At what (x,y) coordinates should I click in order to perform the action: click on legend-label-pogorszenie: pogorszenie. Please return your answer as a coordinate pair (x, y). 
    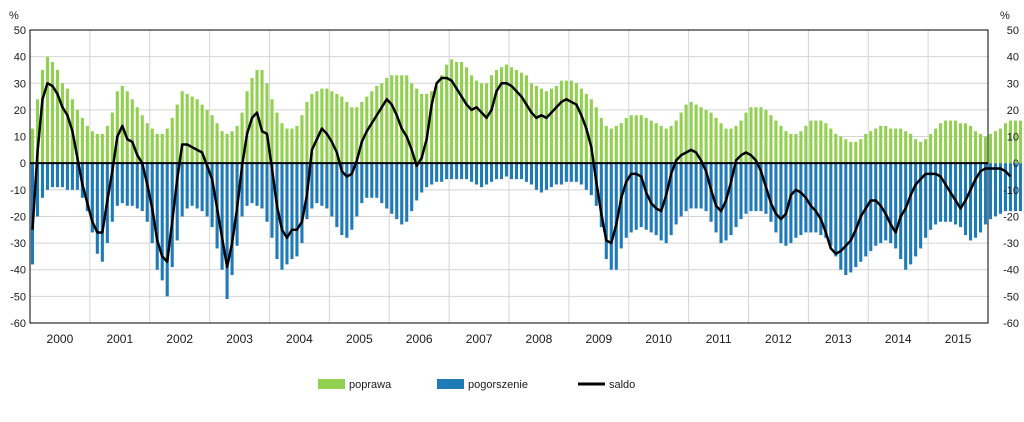
    Looking at the image, I should click on (498, 385).